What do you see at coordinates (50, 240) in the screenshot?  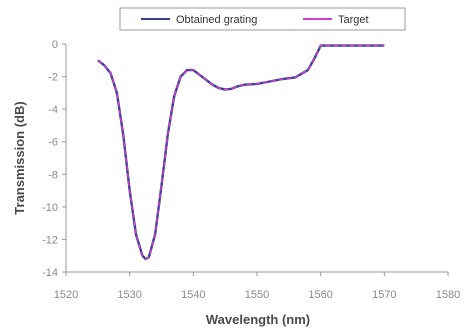 I see `y-tick-label: -12` at bounding box center [50, 240].